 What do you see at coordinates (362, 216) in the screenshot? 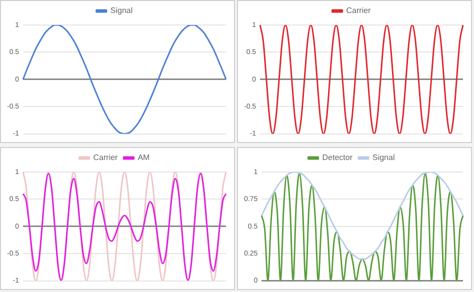
I see `line-series` at bounding box center [362, 216].